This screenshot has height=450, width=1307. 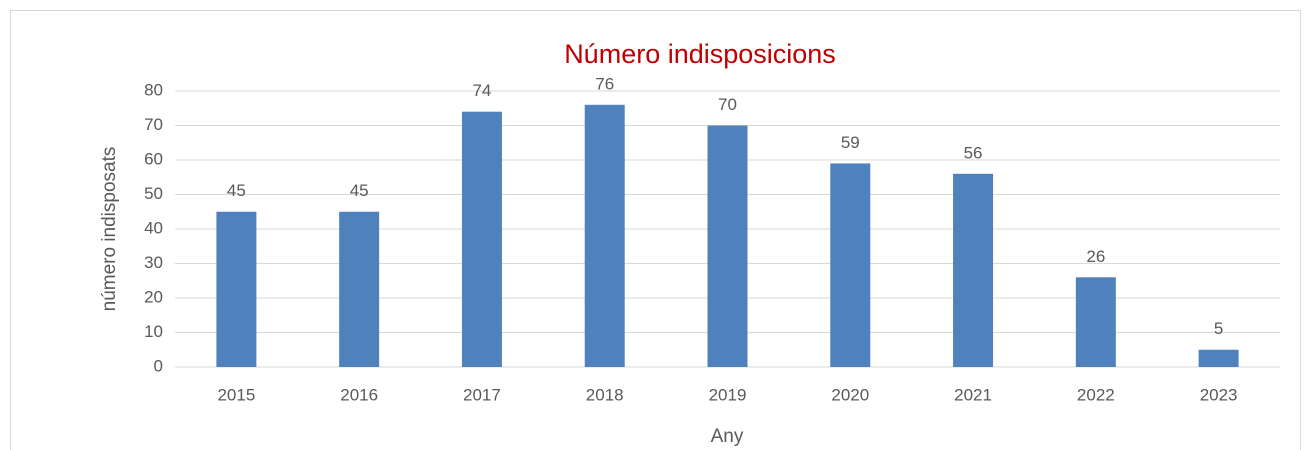 What do you see at coordinates (1219, 394) in the screenshot?
I see `x-tick-label: 2023` at bounding box center [1219, 394].